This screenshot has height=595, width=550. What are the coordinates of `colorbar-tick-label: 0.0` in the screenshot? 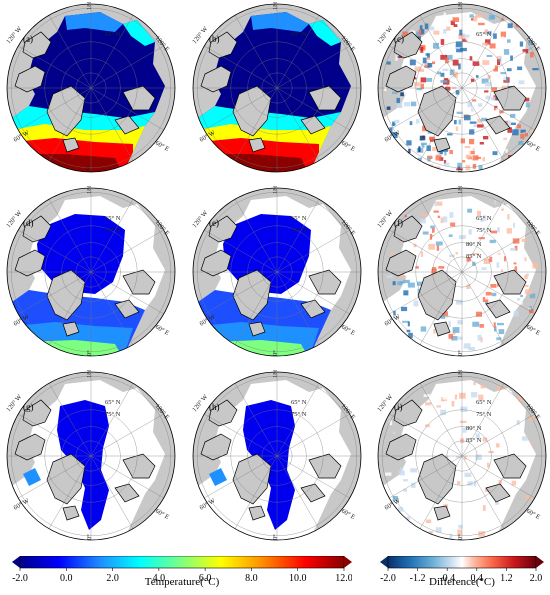 It's located at (66, 578).